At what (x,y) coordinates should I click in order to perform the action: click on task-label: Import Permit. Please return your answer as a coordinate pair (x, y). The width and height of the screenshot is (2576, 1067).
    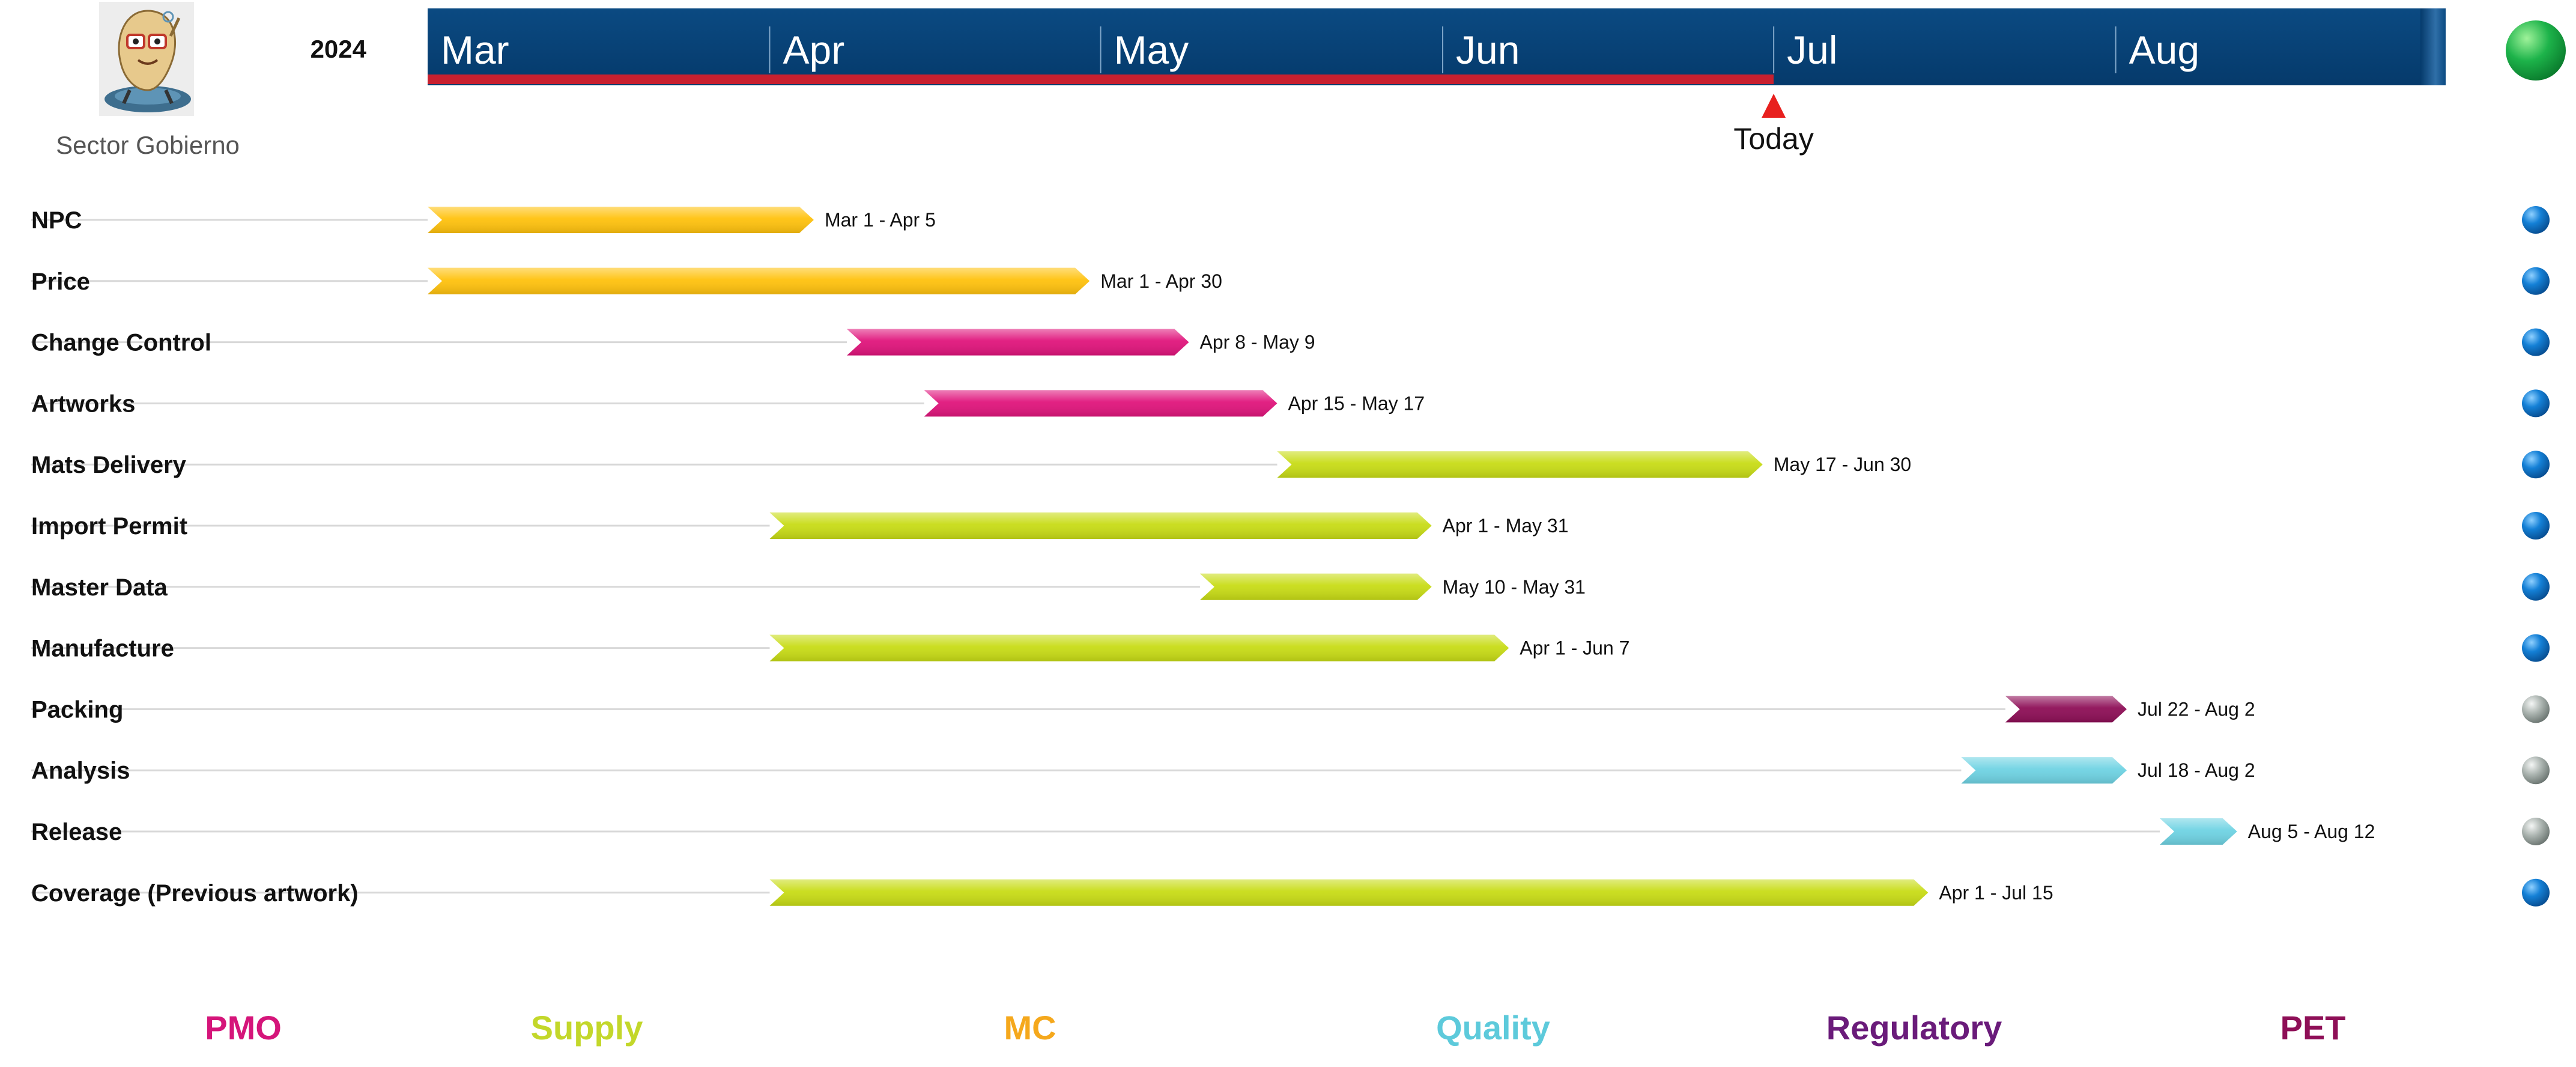
    Looking at the image, I should click on (109, 526).